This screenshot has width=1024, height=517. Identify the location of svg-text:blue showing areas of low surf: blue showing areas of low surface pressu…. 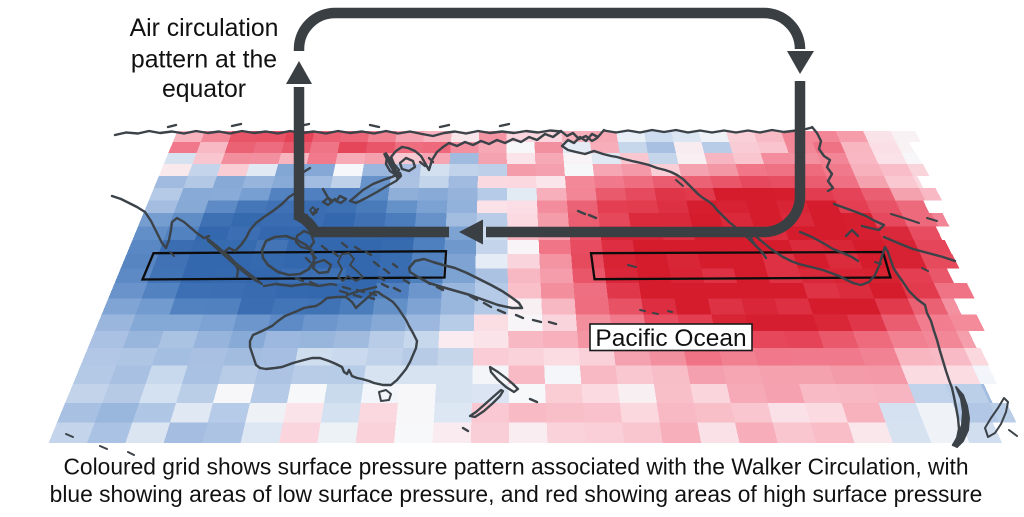
(516, 494).